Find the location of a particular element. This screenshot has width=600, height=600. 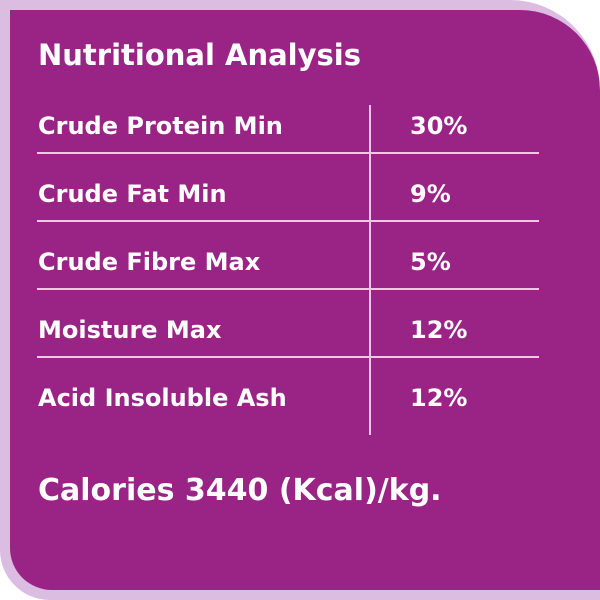

footer-text: Calories 3440 (Kcal)/kg. is located at coordinates (240, 490).